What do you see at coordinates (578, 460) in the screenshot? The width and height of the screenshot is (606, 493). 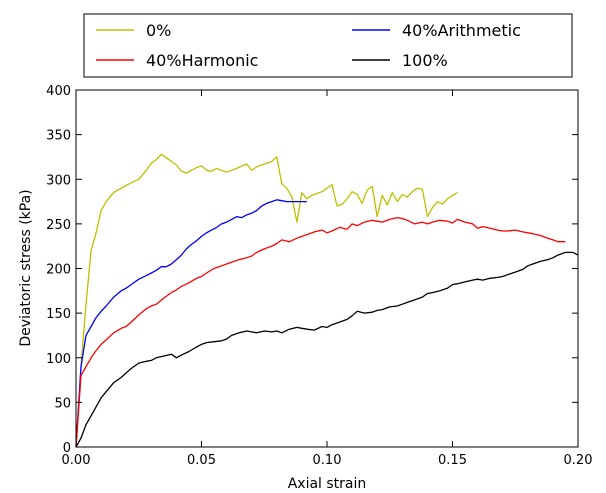 I see `x-tick-label: 0.20` at bounding box center [578, 460].